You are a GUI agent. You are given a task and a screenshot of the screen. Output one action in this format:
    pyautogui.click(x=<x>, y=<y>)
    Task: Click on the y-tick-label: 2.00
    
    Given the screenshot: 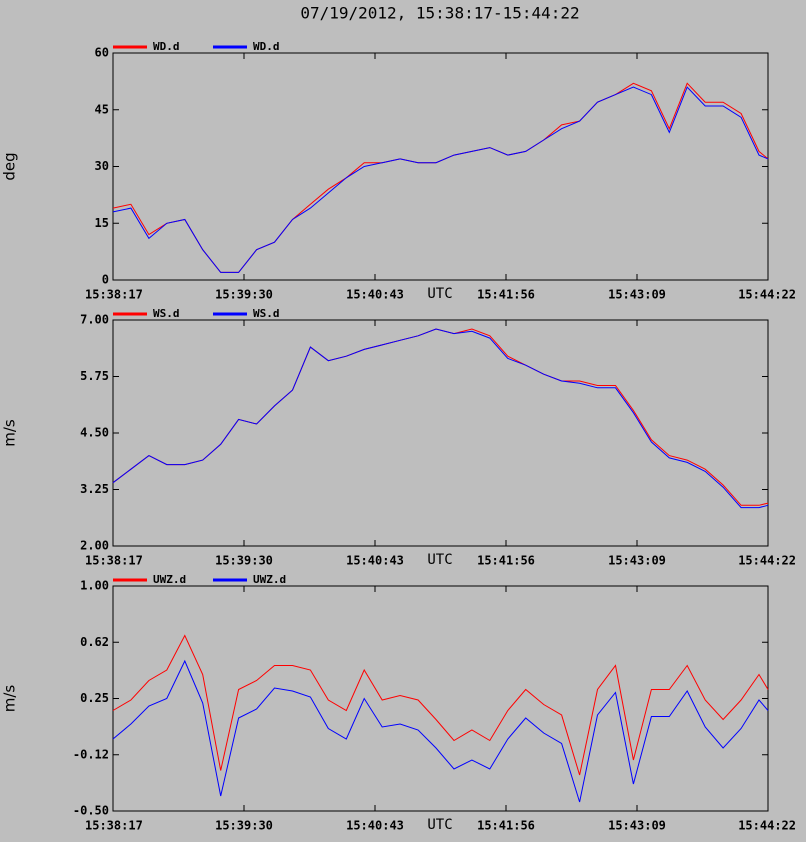 What is the action you would take?
    pyautogui.click(x=94, y=546)
    